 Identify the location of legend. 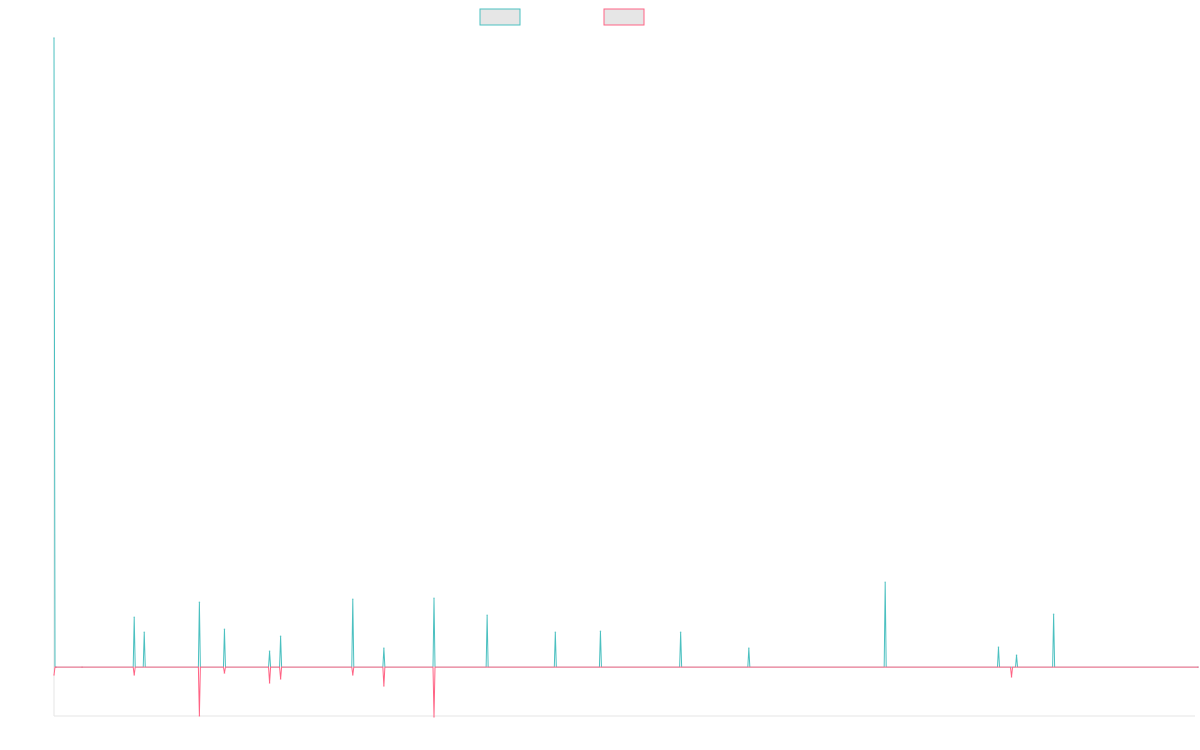
(562, 17).